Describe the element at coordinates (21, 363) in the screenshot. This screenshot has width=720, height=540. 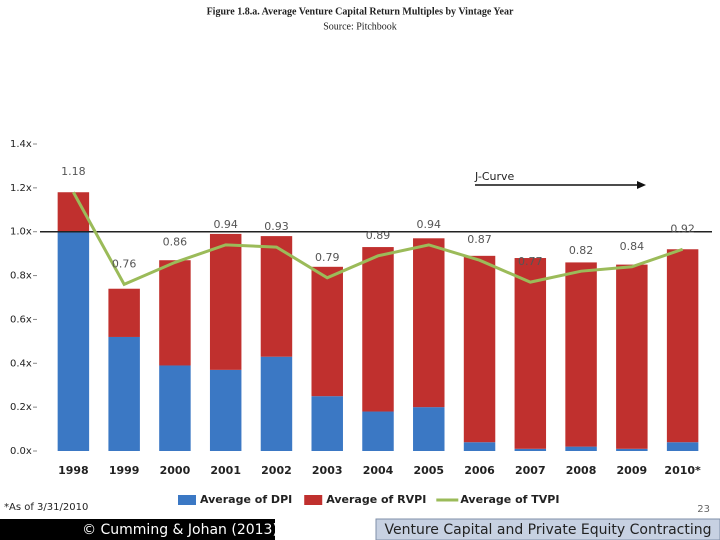
I see `y-tick-label: 0.4x` at that location.